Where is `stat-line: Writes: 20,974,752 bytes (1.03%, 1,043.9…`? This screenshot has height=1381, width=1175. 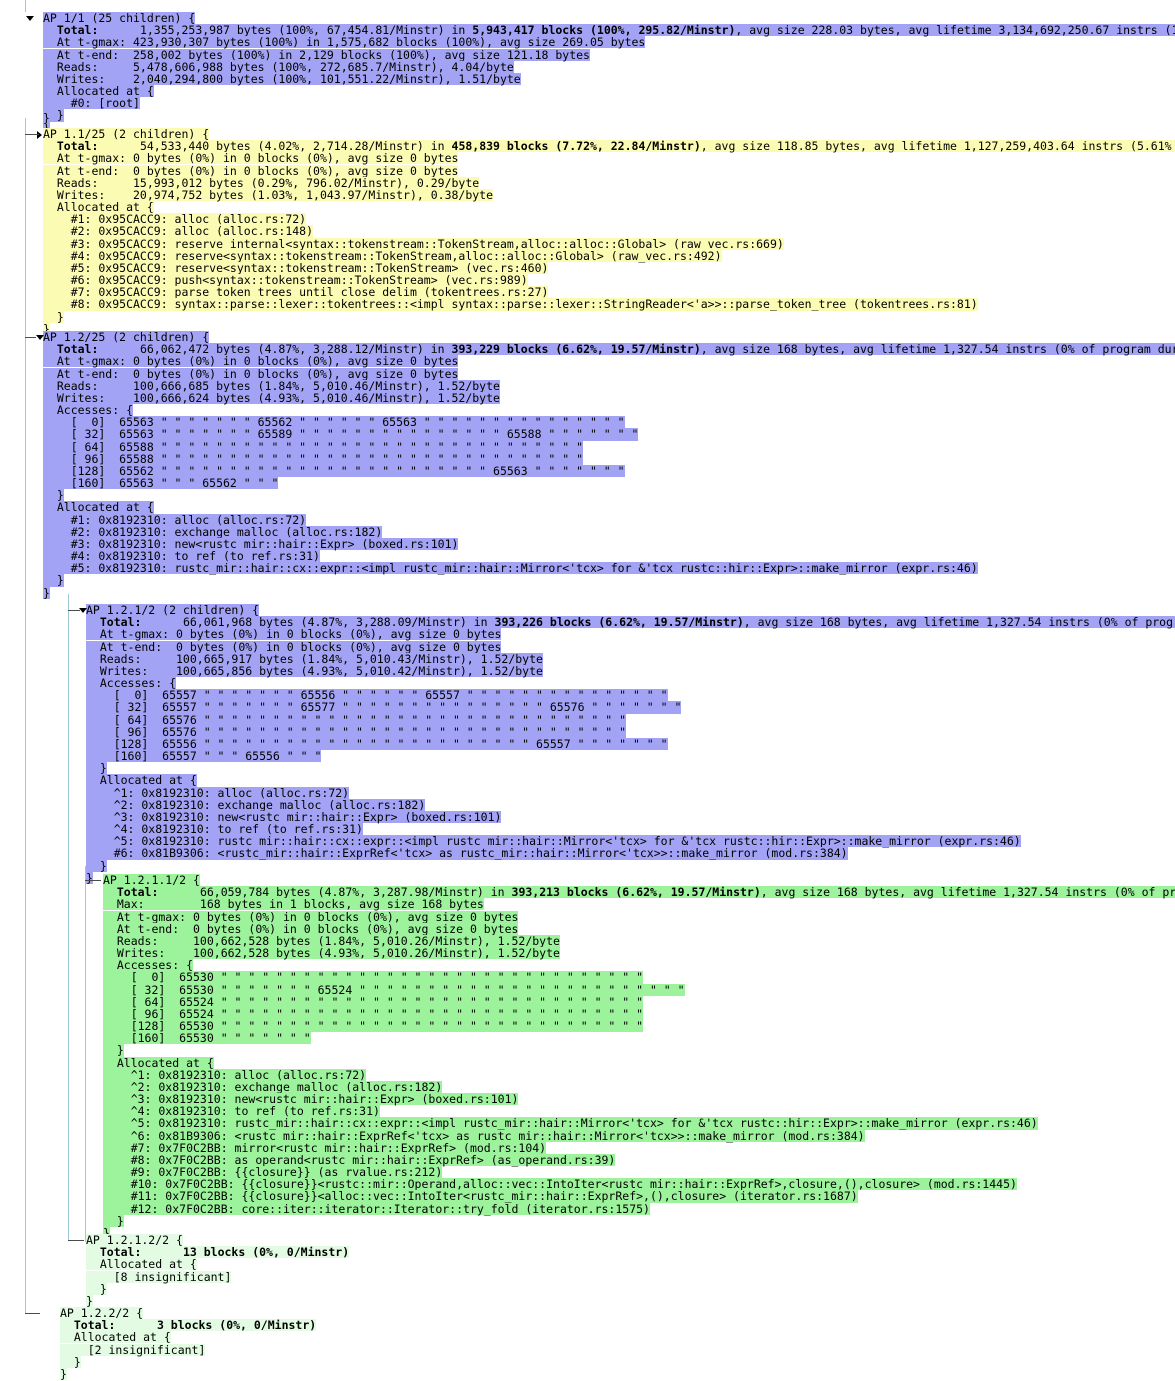 stat-line: Writes: 20,974,752 bytes (1.03%, 1,043.9… is located at coordinates (268, 194).